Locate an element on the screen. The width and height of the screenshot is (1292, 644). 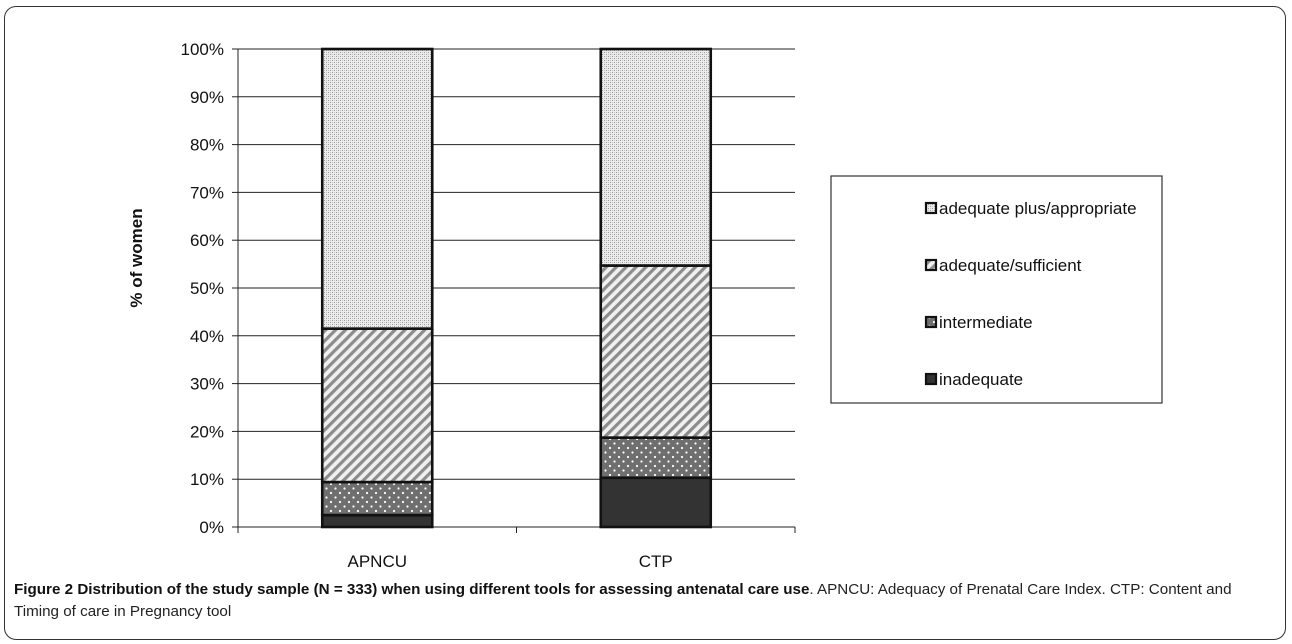
legend-label: adequate plus/appropriate is located at coordinates (1038, 208).